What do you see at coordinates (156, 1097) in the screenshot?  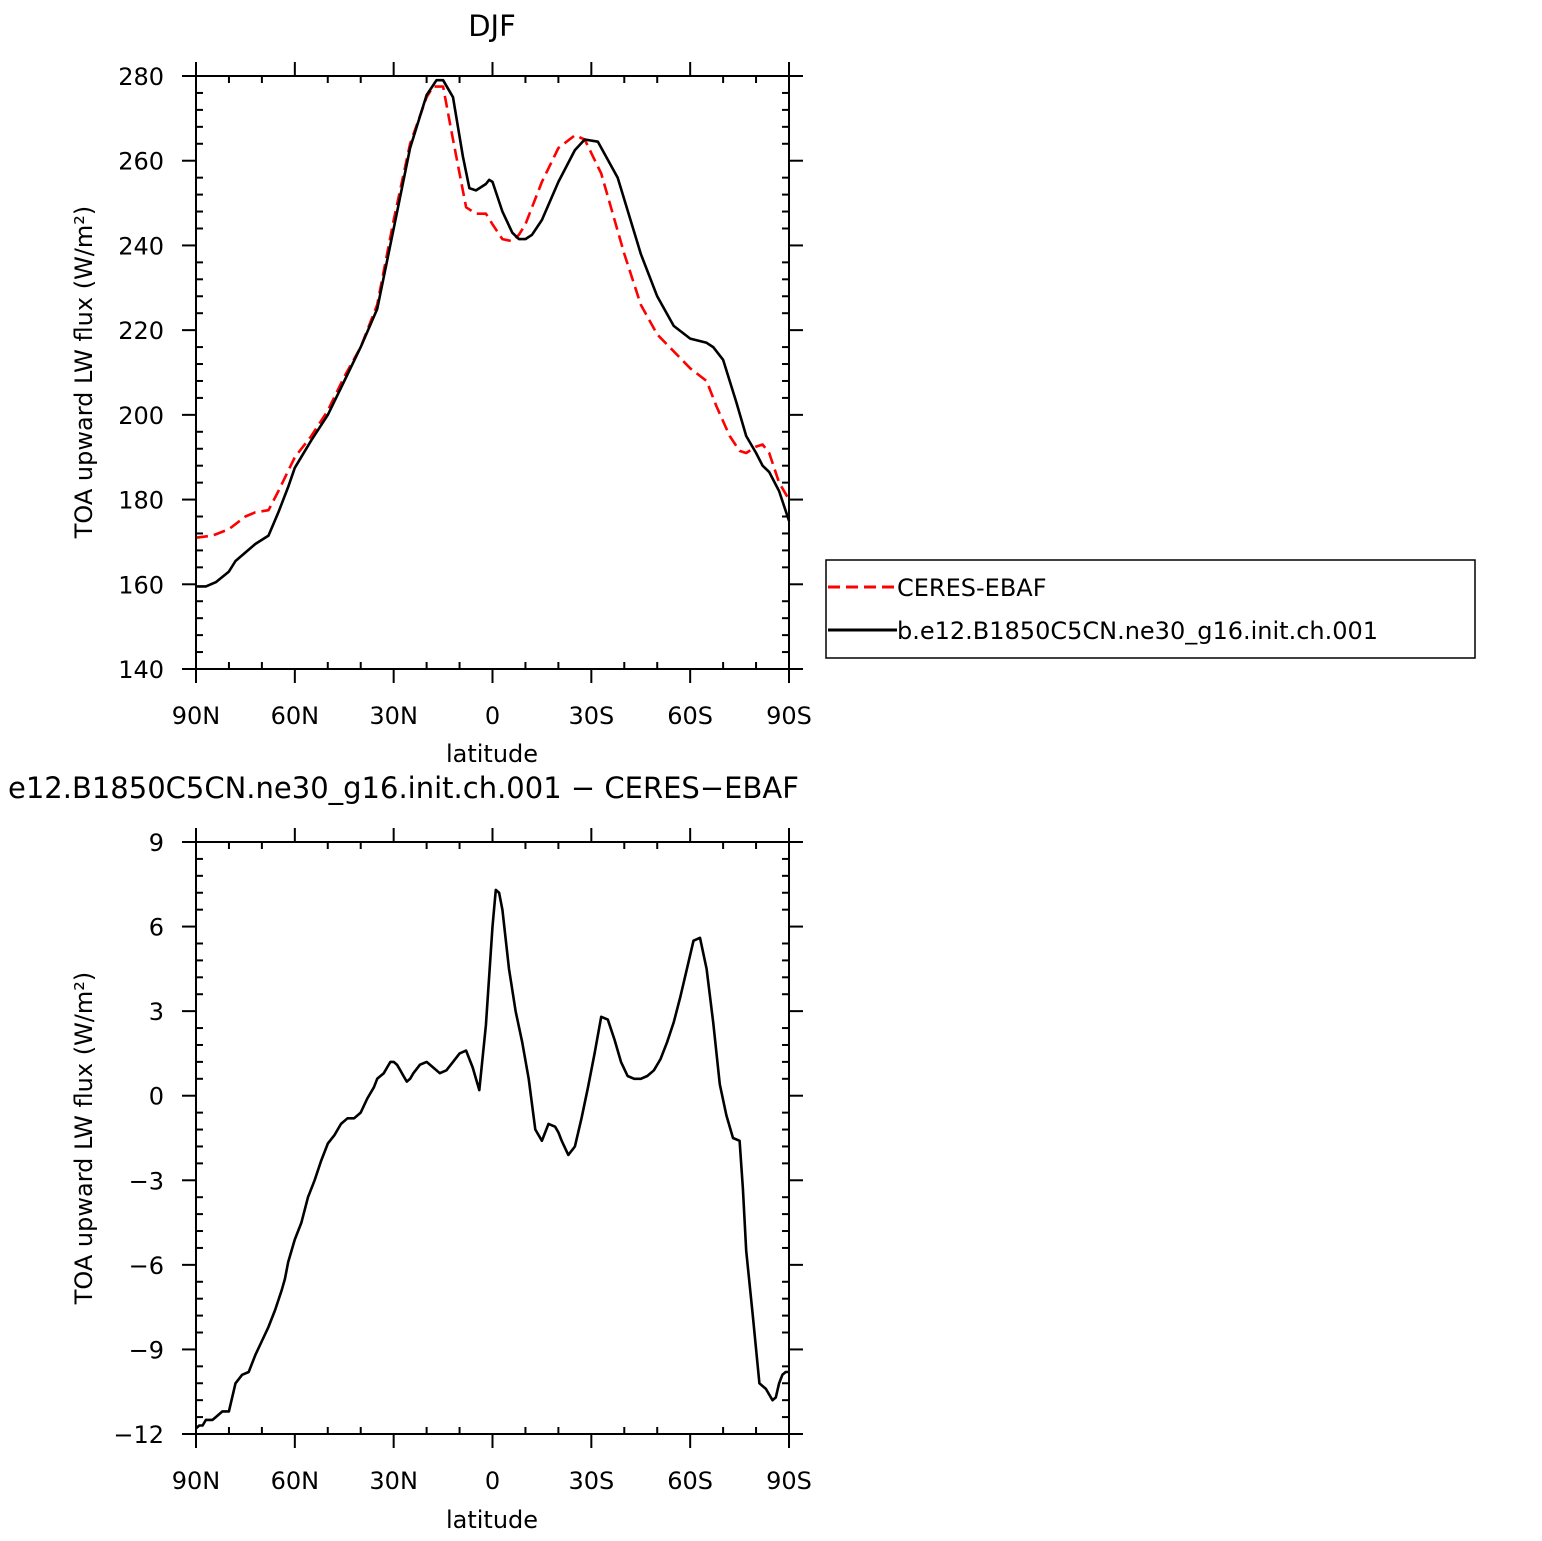 I see `bottom-y-tick-label: 0` at bounding box center [156, 1097].